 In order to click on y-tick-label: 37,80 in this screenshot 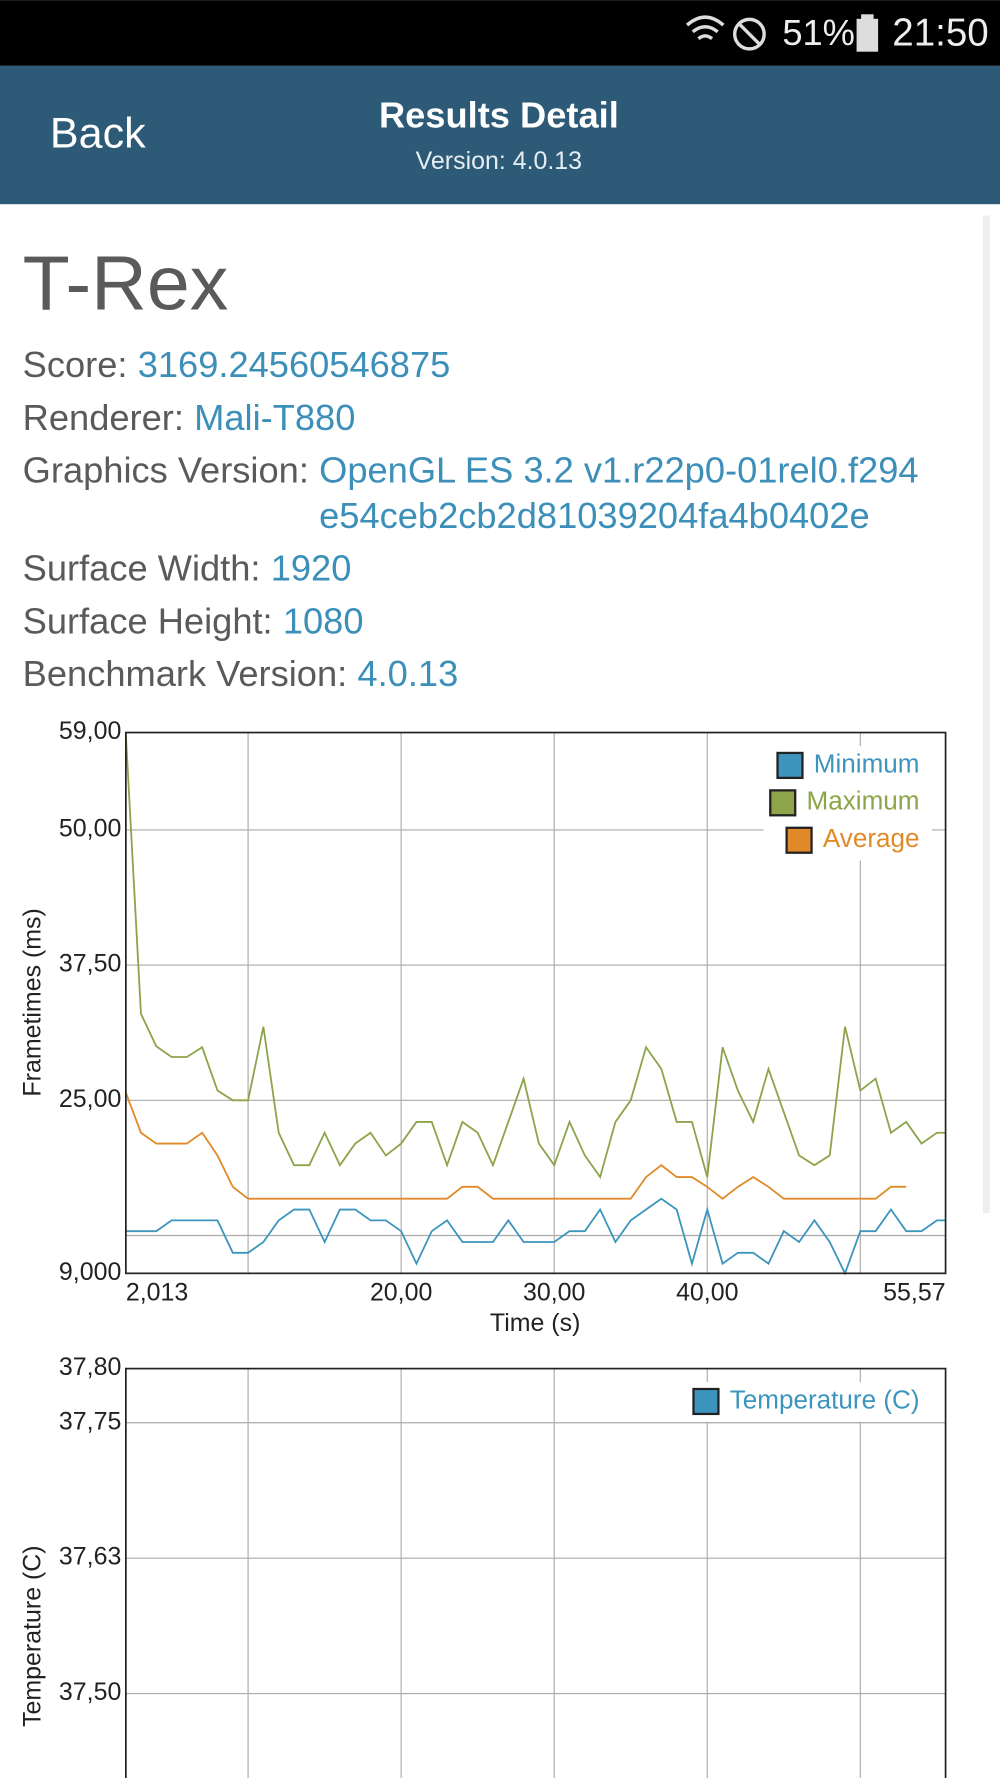, I will do `click(90, 1367)`.